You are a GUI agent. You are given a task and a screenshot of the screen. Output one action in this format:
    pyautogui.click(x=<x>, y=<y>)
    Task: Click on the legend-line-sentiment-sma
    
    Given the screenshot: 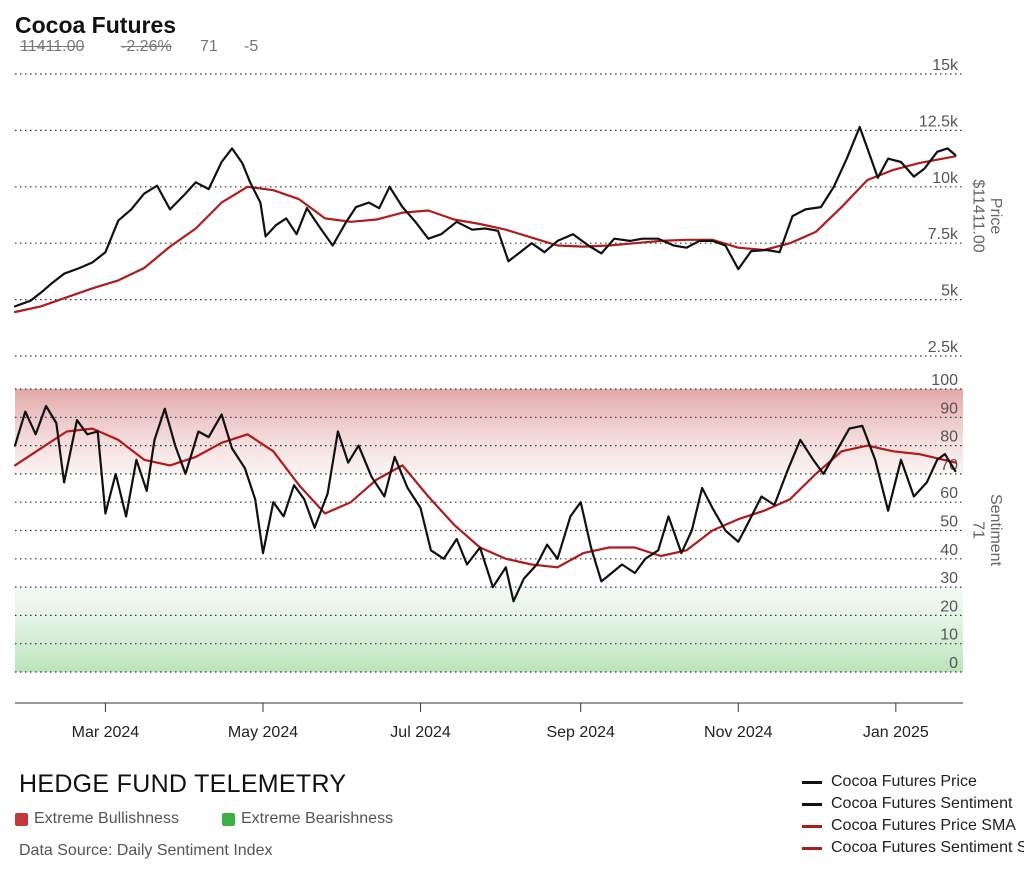 What is the action you would take?
    pyautogui.click(x=812, y=848)
    